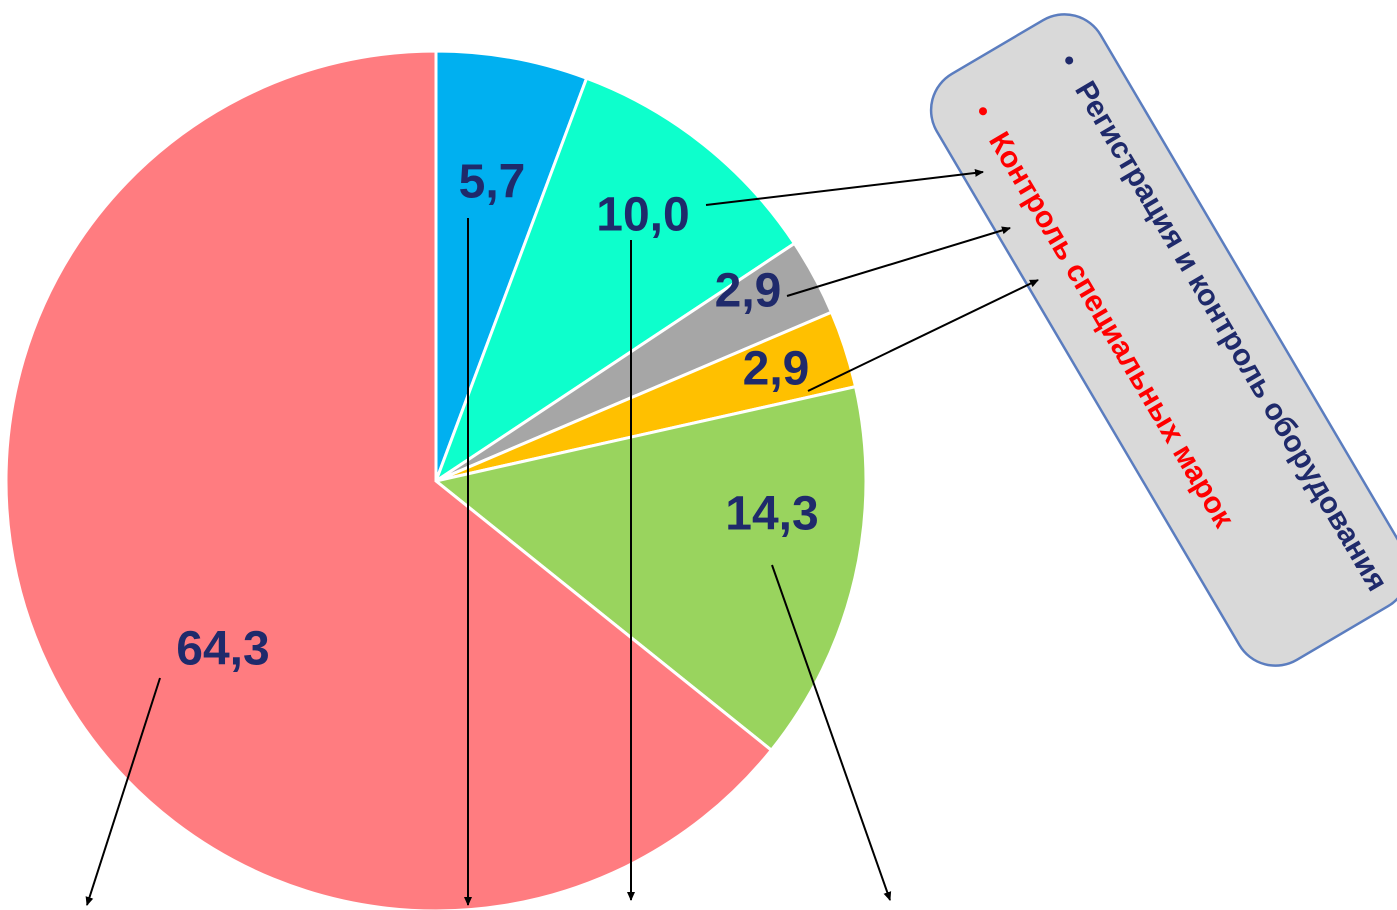  Describe the element at coordinates (771, 514) in the screenshot. I see `data-label-4: 14,3` at that location.